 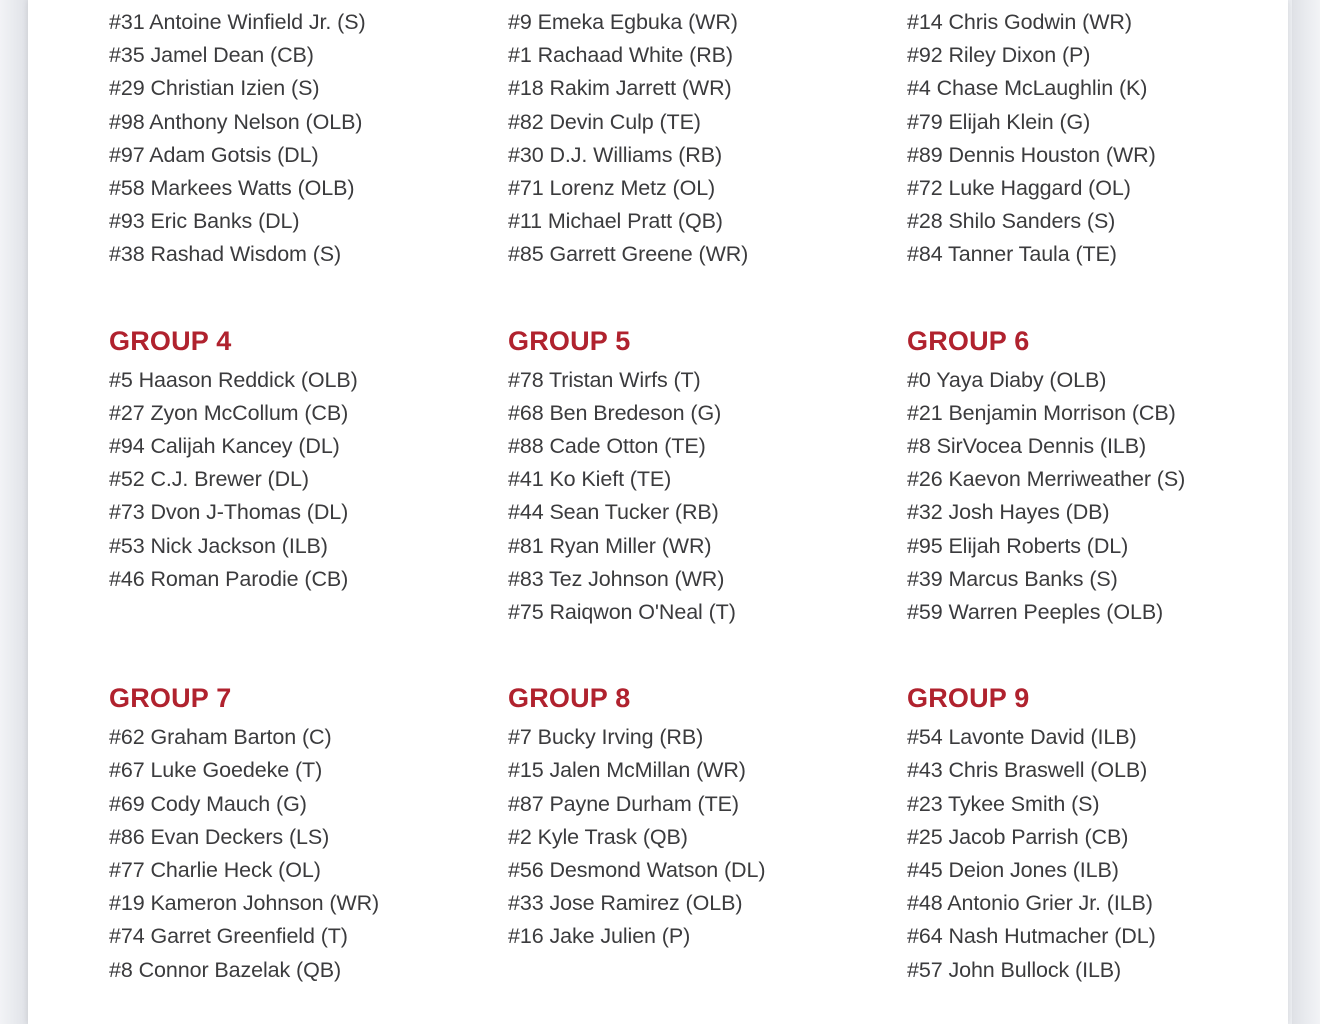 What do you see at coordinates (627, 770) in the screenshot?
I see `player-list-item: #15 Jalen McMillan (WR)` at bounding box center [627, 770].